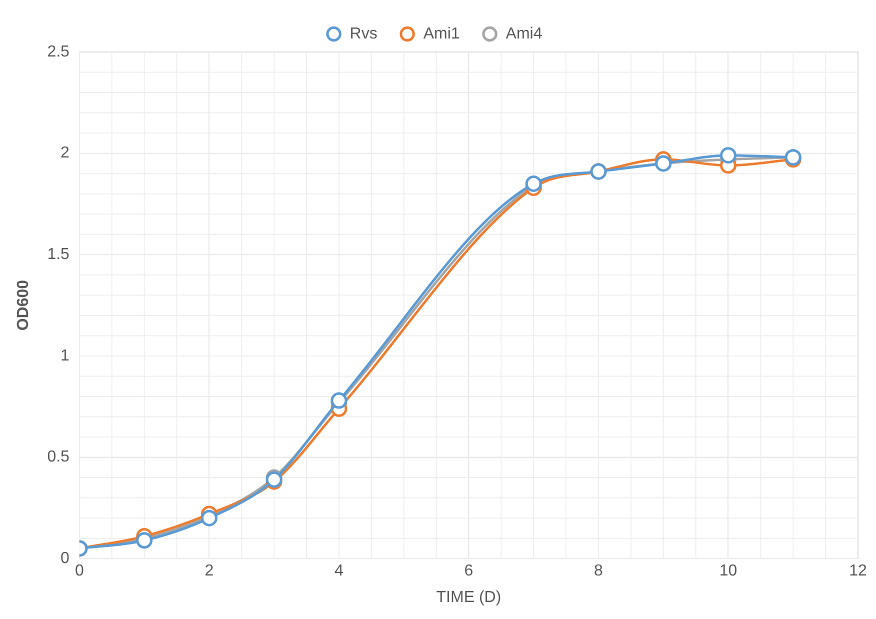 The height and width of the screenshot is (619, 876). I want to click on legend-label: Ami1, so click(441, 33).